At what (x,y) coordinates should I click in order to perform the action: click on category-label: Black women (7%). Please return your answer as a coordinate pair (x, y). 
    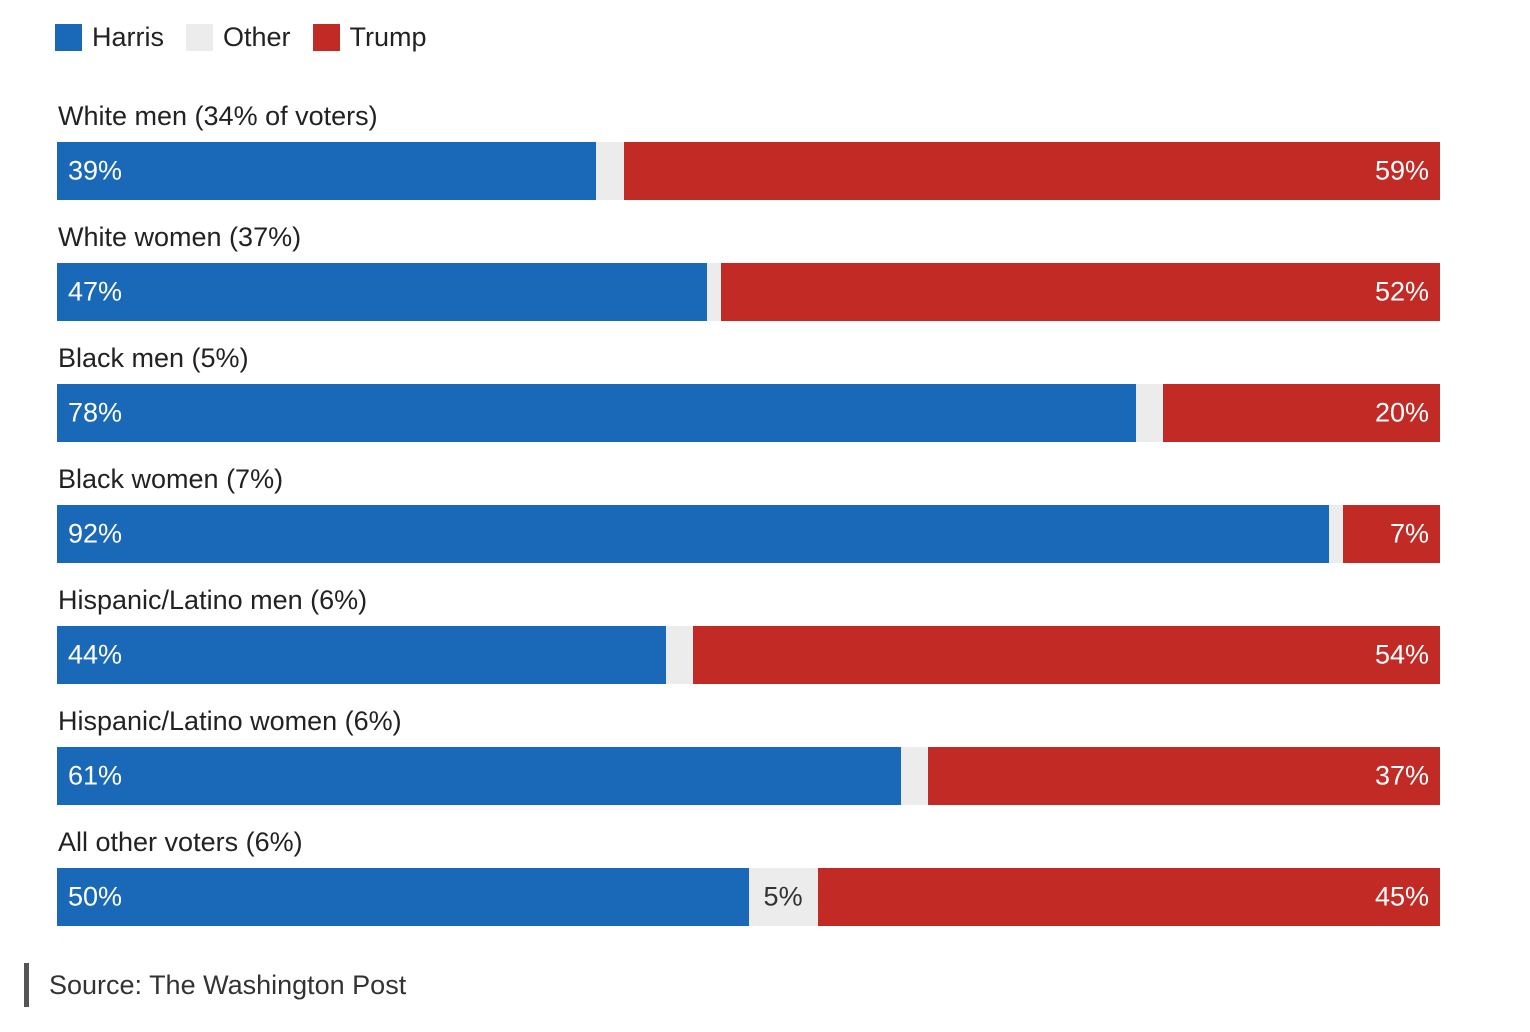
    Looking at the image, I should click on (171, 479).